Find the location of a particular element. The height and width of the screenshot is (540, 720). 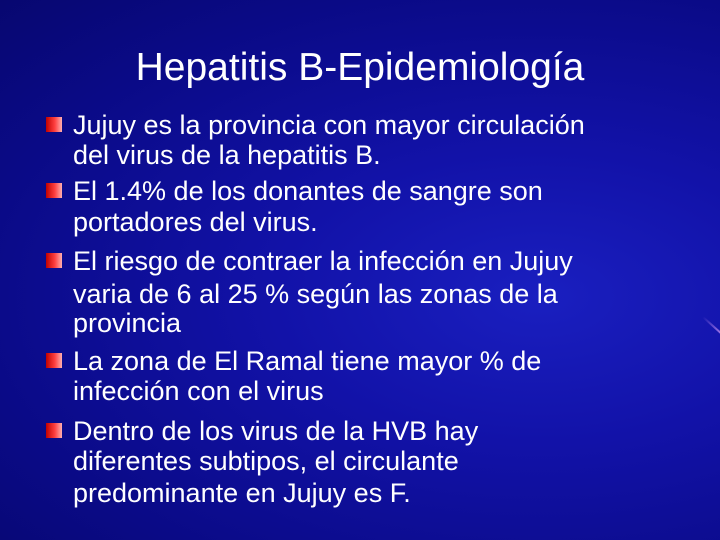

bullet-text: varia de 6 al 25 % según las zonas de la is located at coordinates (315, 294).